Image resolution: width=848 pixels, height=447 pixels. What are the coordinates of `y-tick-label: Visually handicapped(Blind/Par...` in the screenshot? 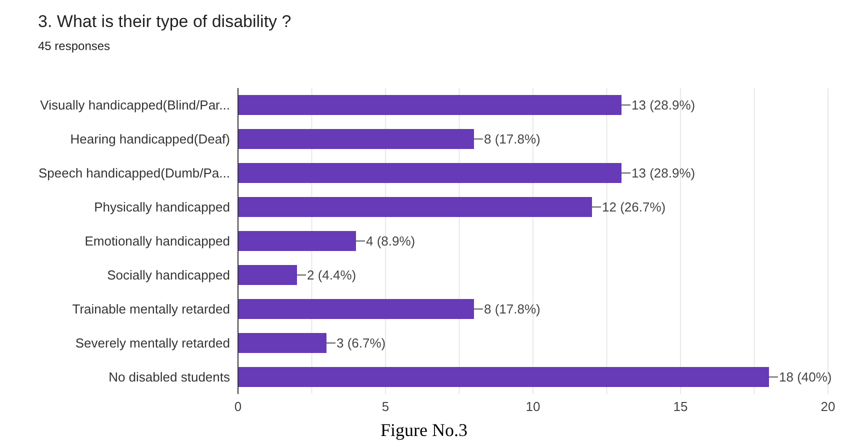 It's located at (135, 105).